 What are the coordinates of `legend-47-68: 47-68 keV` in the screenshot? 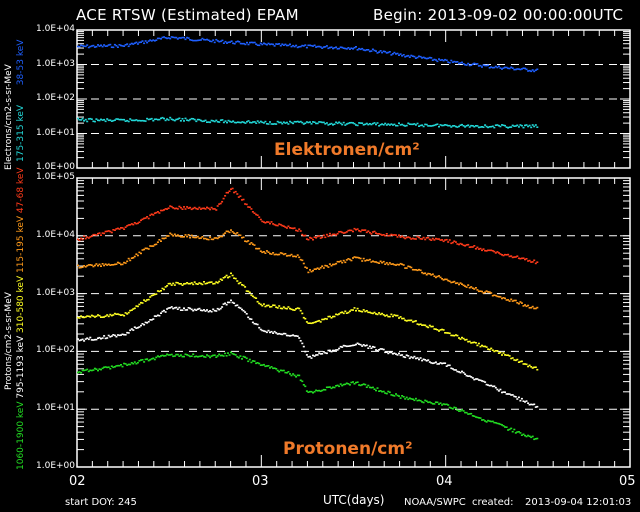 It's located at (21, 190).